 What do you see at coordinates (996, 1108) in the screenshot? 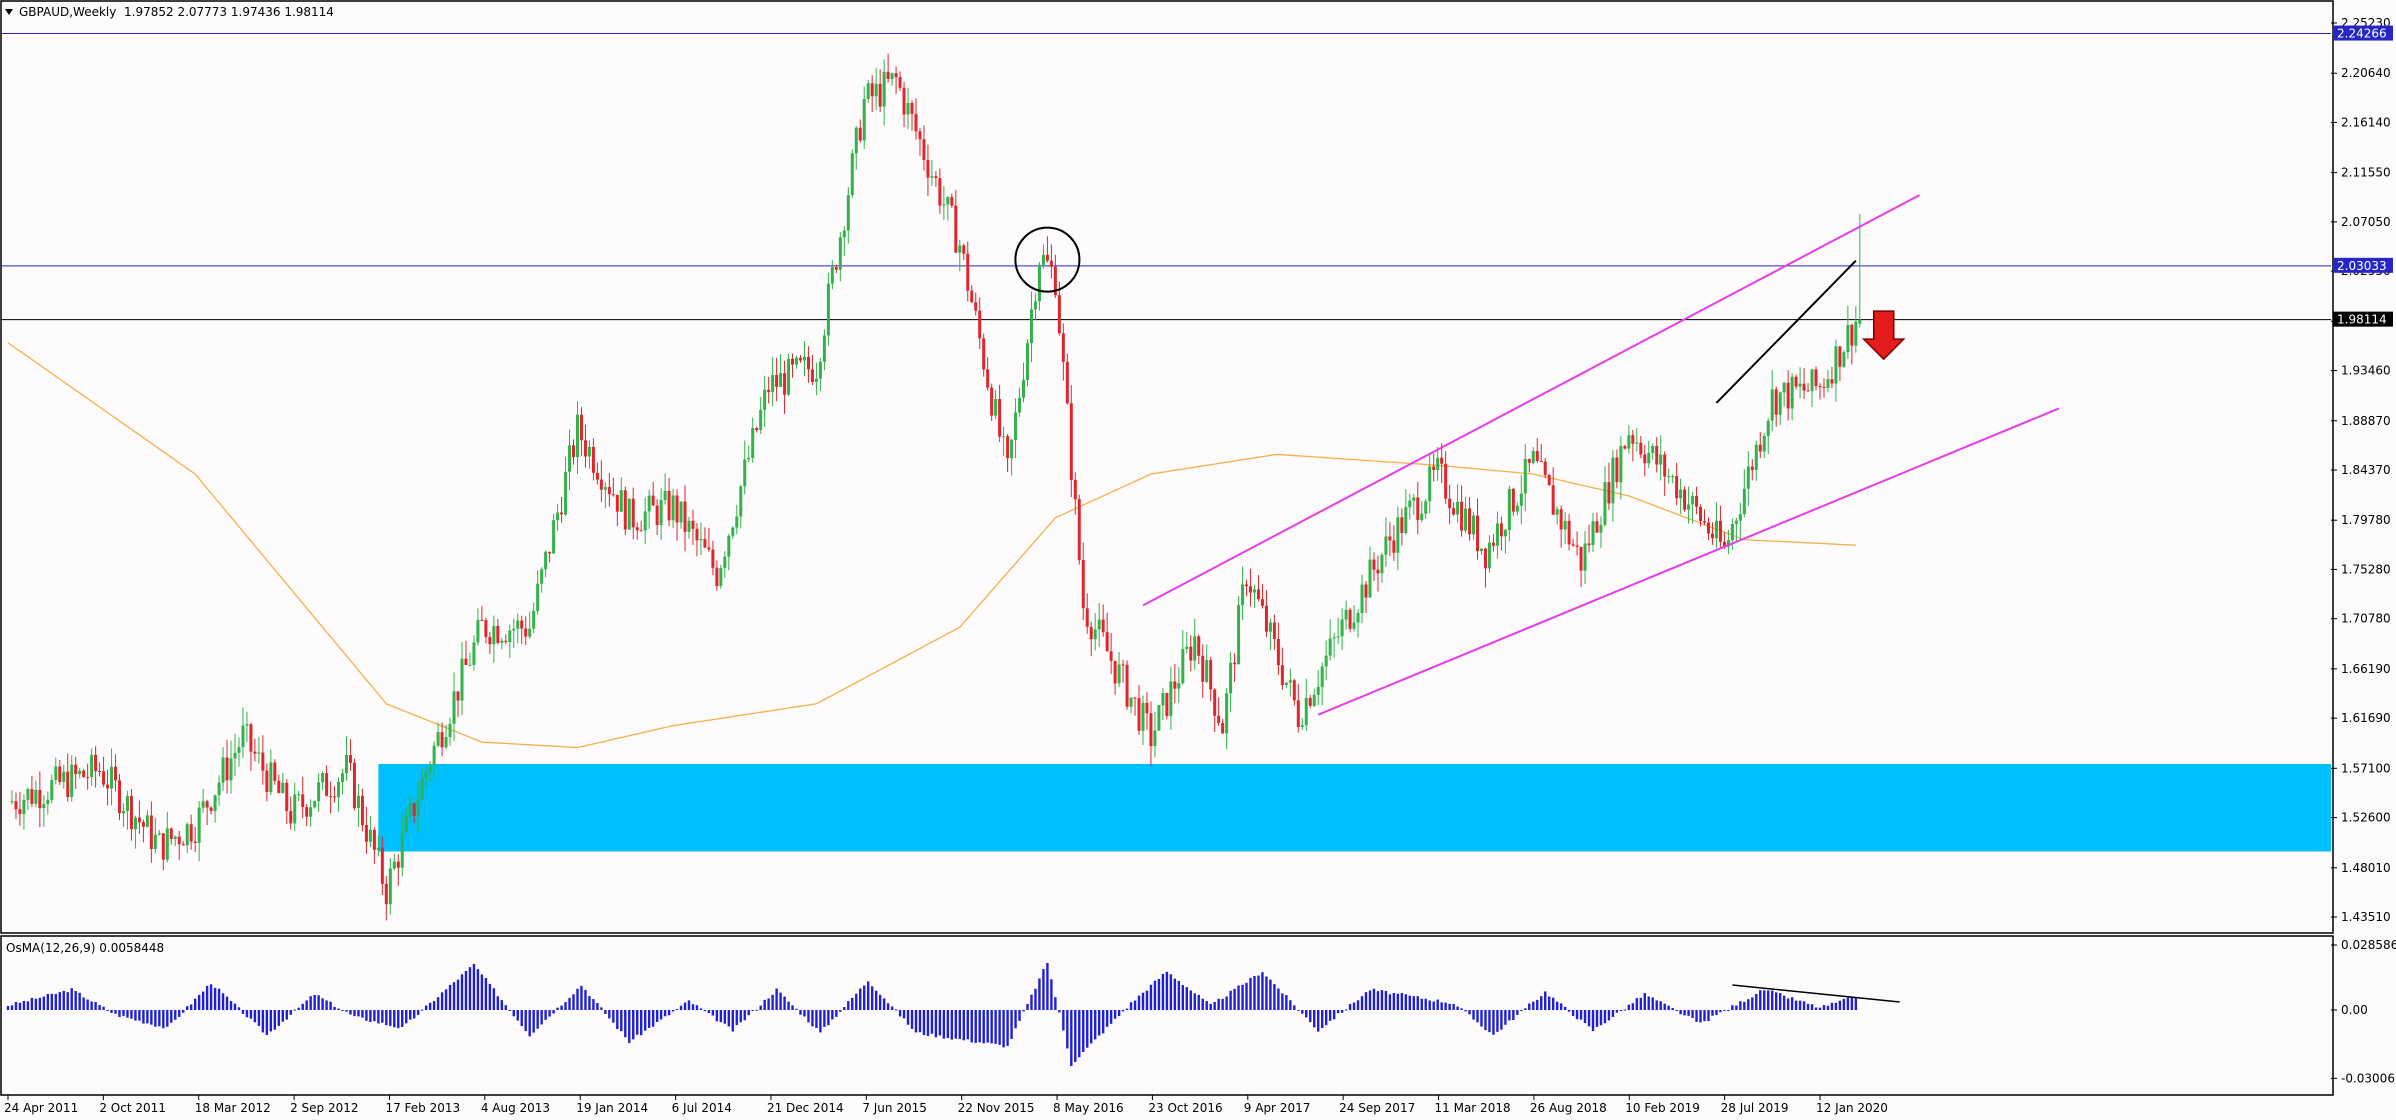
I see `time-tick-label: 22 Nov 2015` at bounding box center [996, 1108].